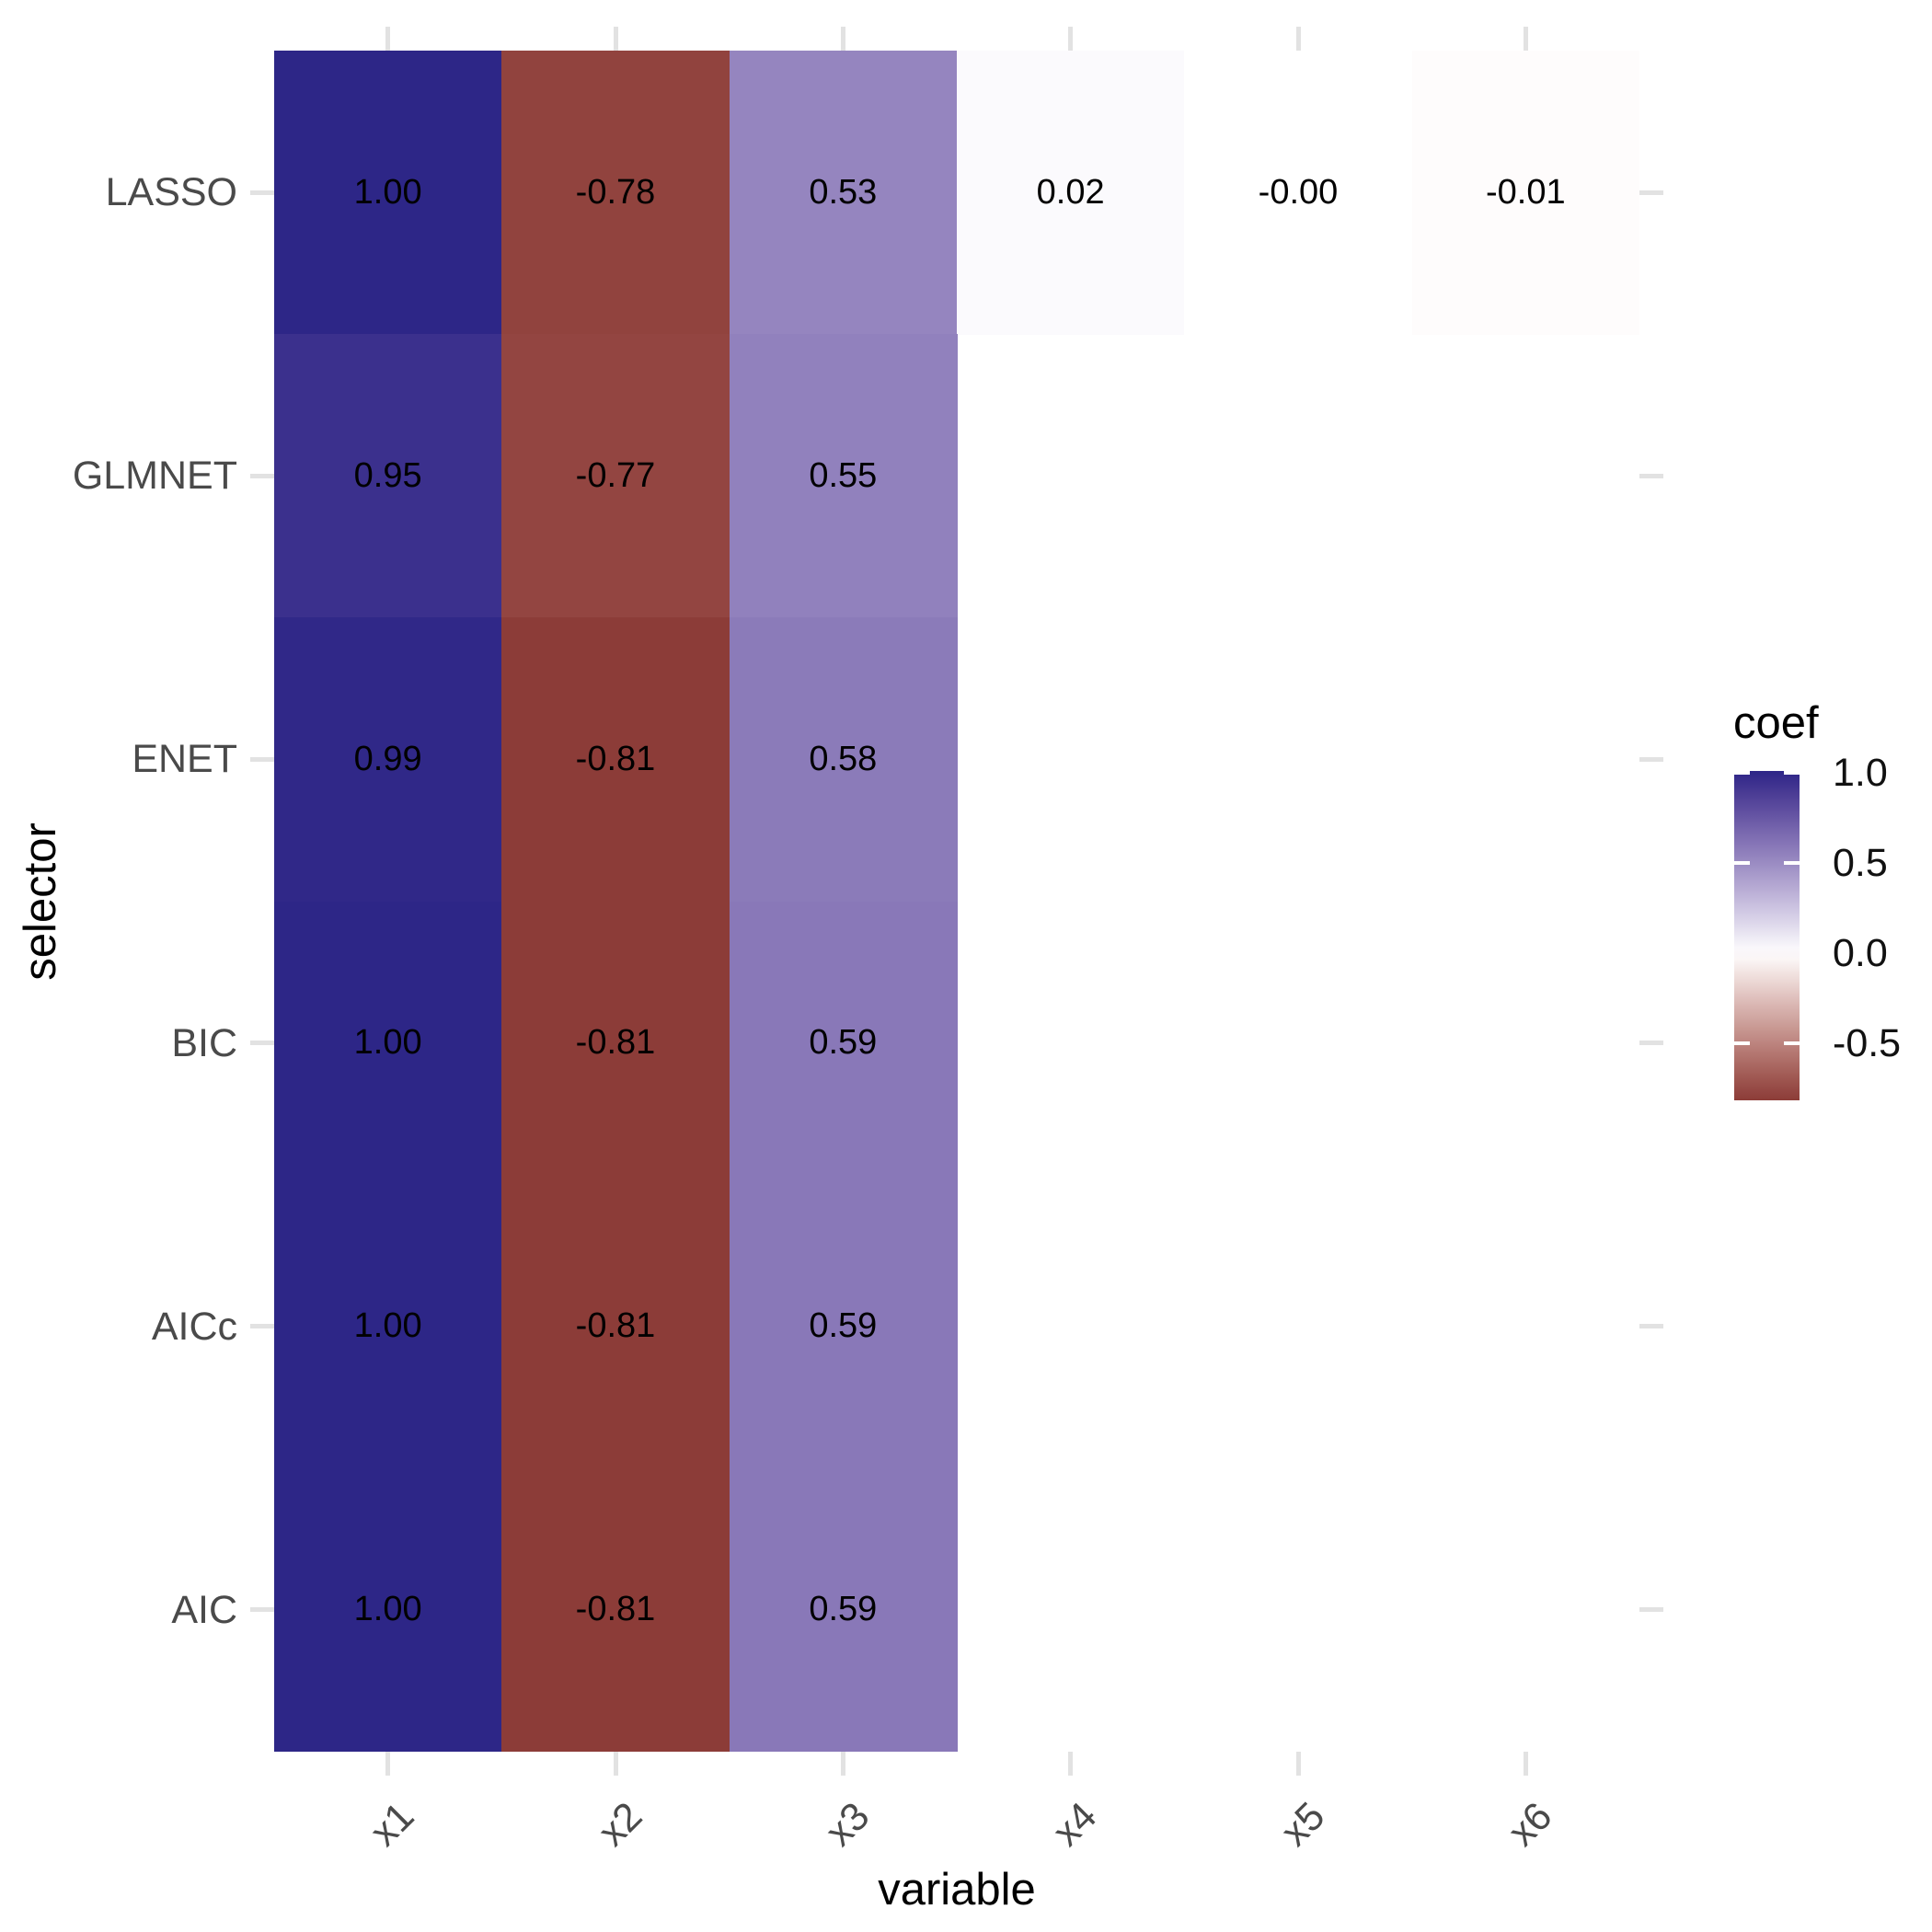  Describe the element at coordinates (1075, 1825) in the screenshot. I see `x-axis-tick-label: x4` at that location.